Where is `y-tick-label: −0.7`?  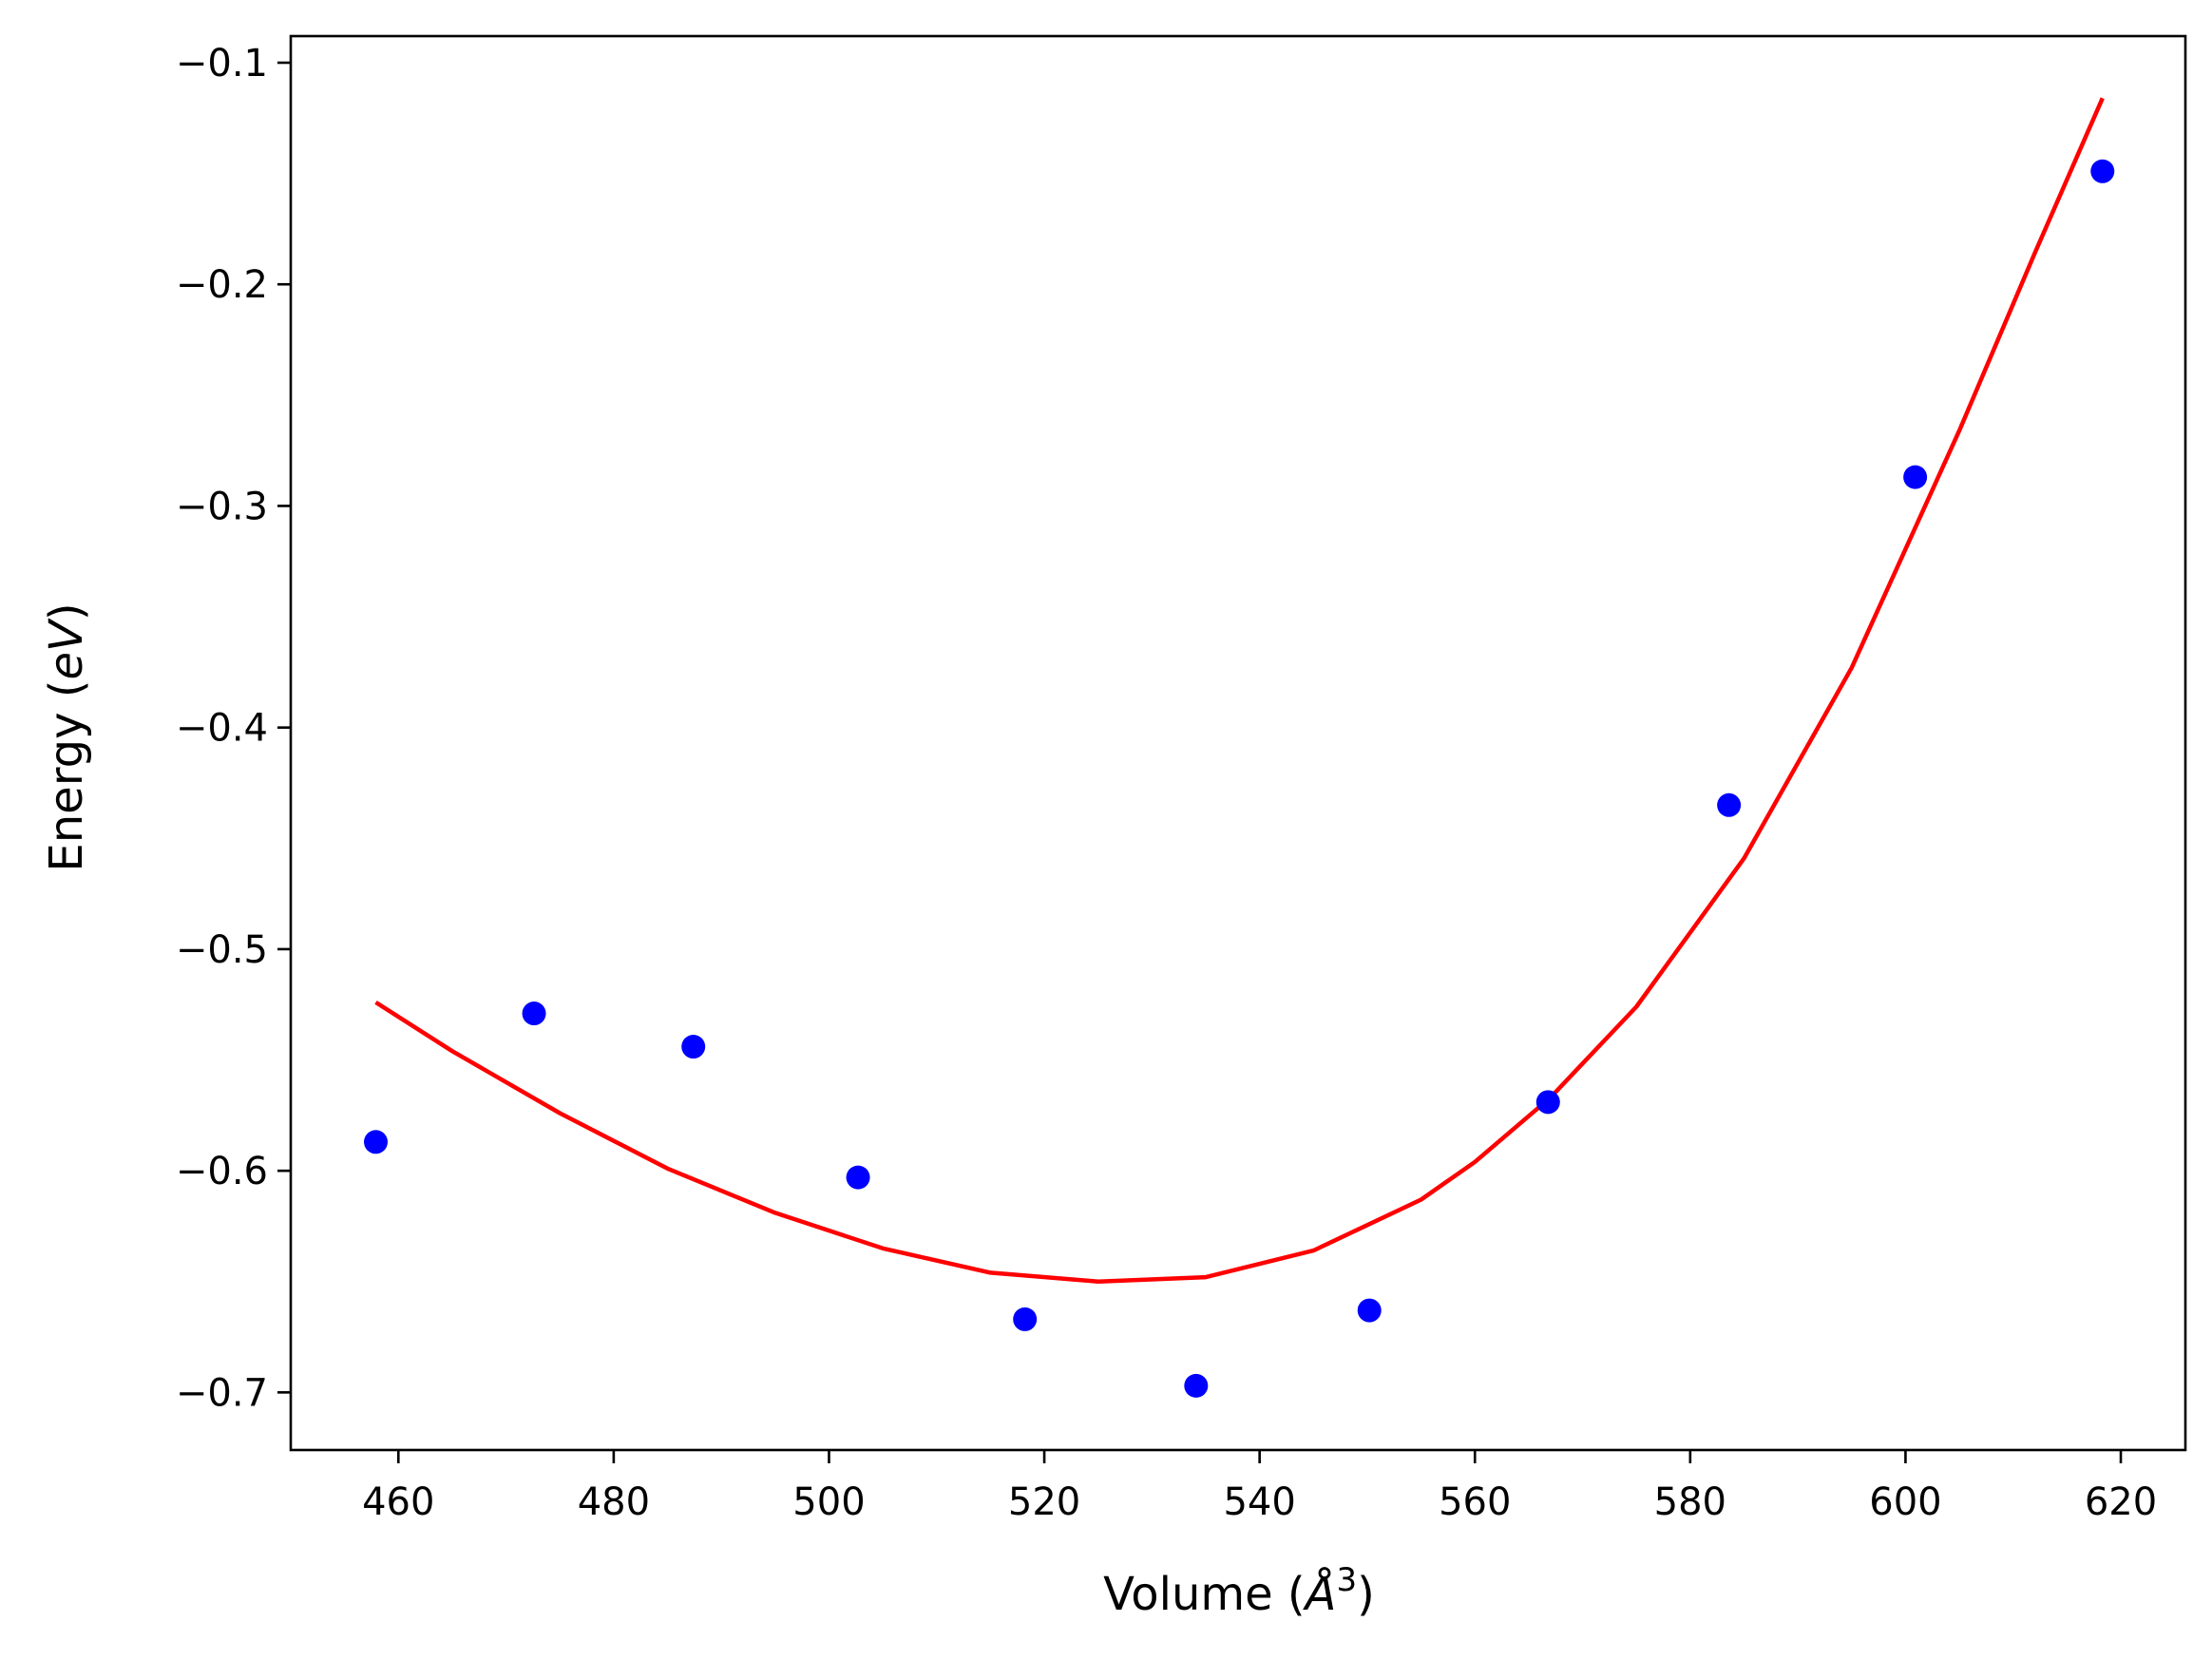
y-tick-label: −0.7 is located at coordinates (222, 1393).